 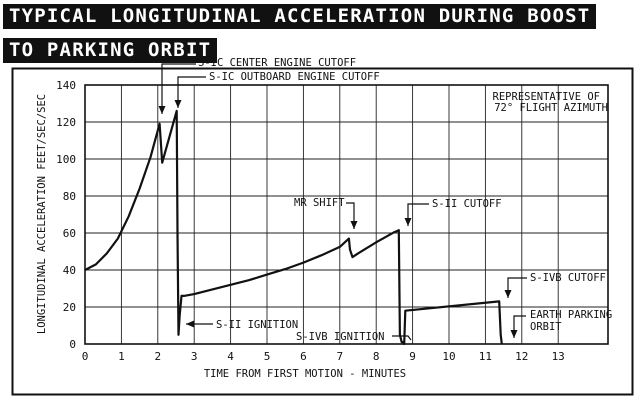 I want to click on x-tick-label: 7, so click(x=339, y=356).